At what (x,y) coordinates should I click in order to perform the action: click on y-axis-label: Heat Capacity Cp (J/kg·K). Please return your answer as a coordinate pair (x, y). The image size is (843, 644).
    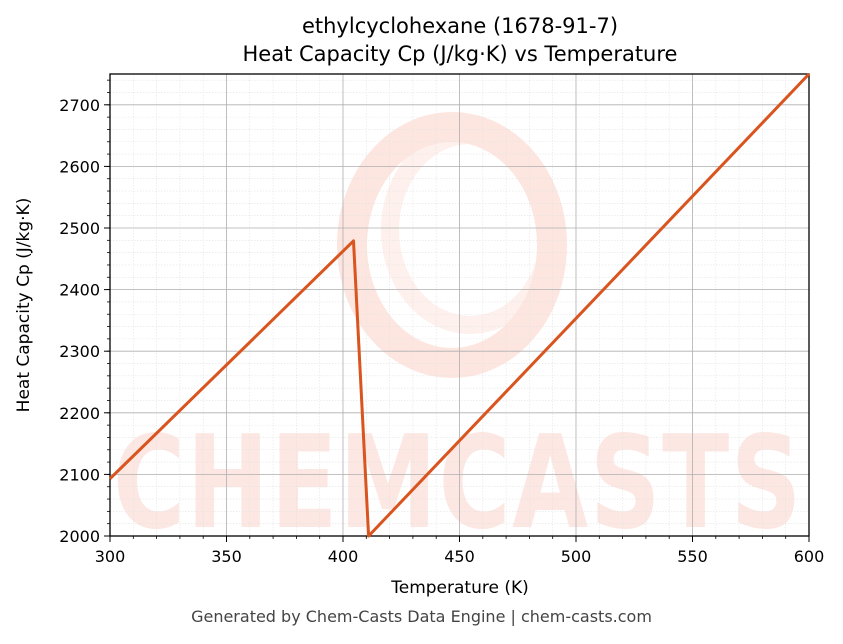
    Looking at the image, I should click on (24, 305).